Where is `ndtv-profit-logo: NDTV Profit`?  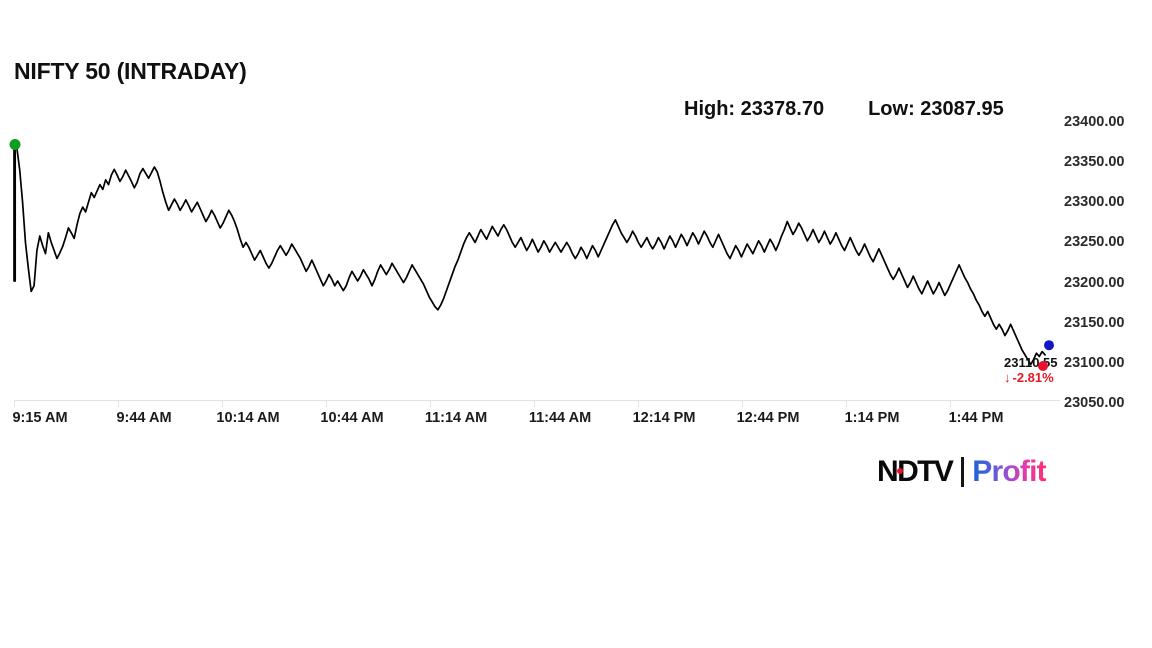
ndtv-profit-logo: NDTV Profit is located at coordinates (962, 472).